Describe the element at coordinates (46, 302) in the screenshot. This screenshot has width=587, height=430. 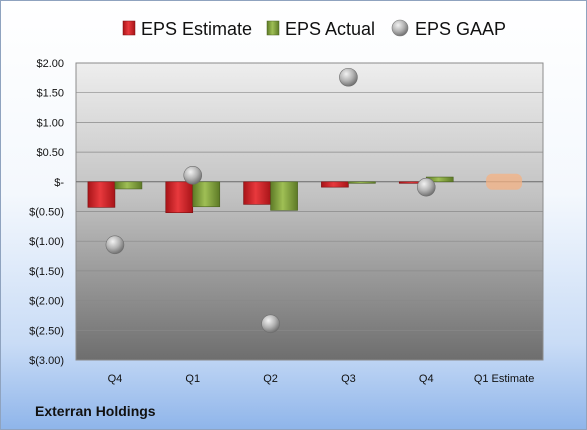
I see `y-tick-label: $(2.00)` at that location.